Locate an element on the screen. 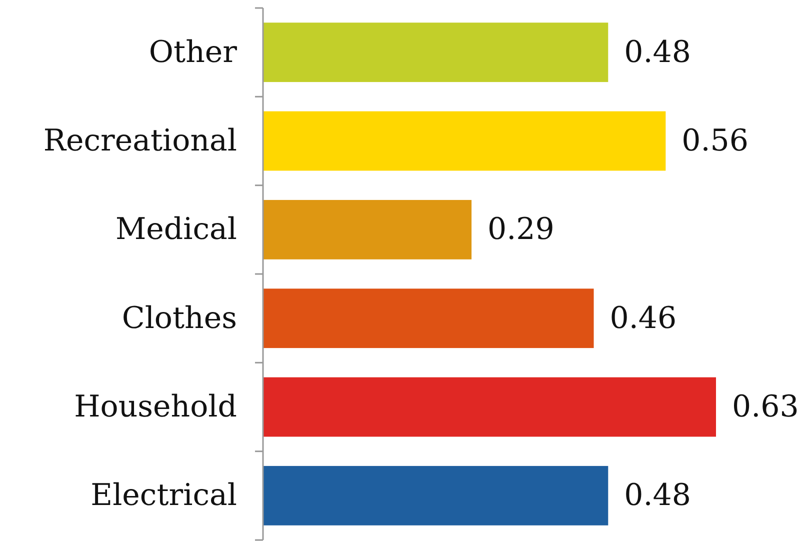  data-label: 0.29 is located at coordinates (521, 230).